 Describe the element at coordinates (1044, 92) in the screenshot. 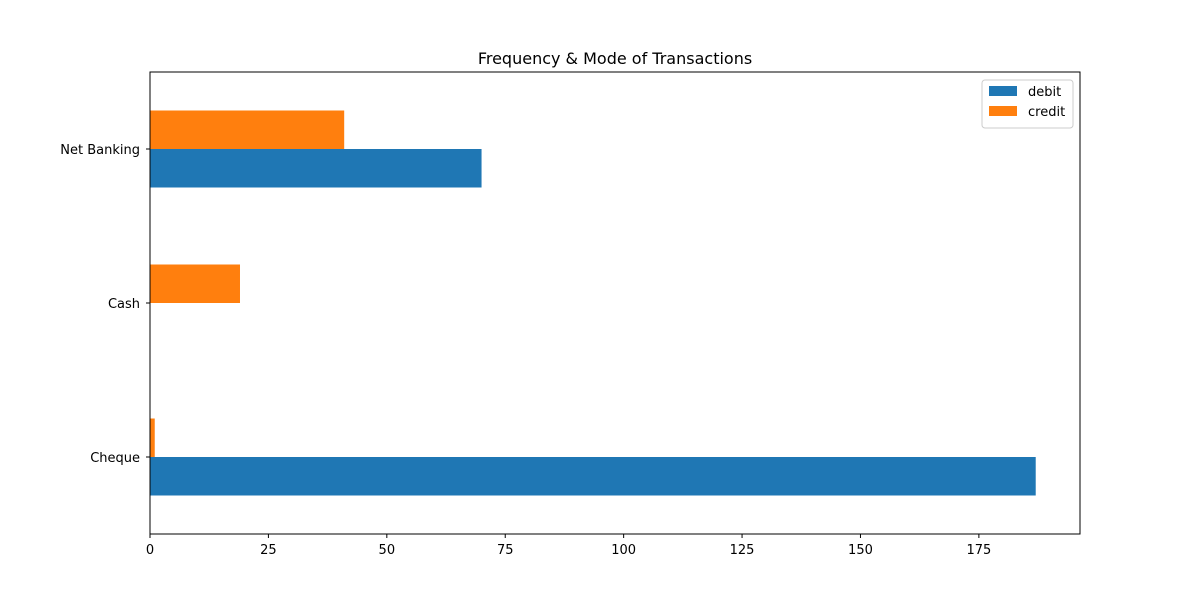

I see `legend-label-debit: debit` at that location.